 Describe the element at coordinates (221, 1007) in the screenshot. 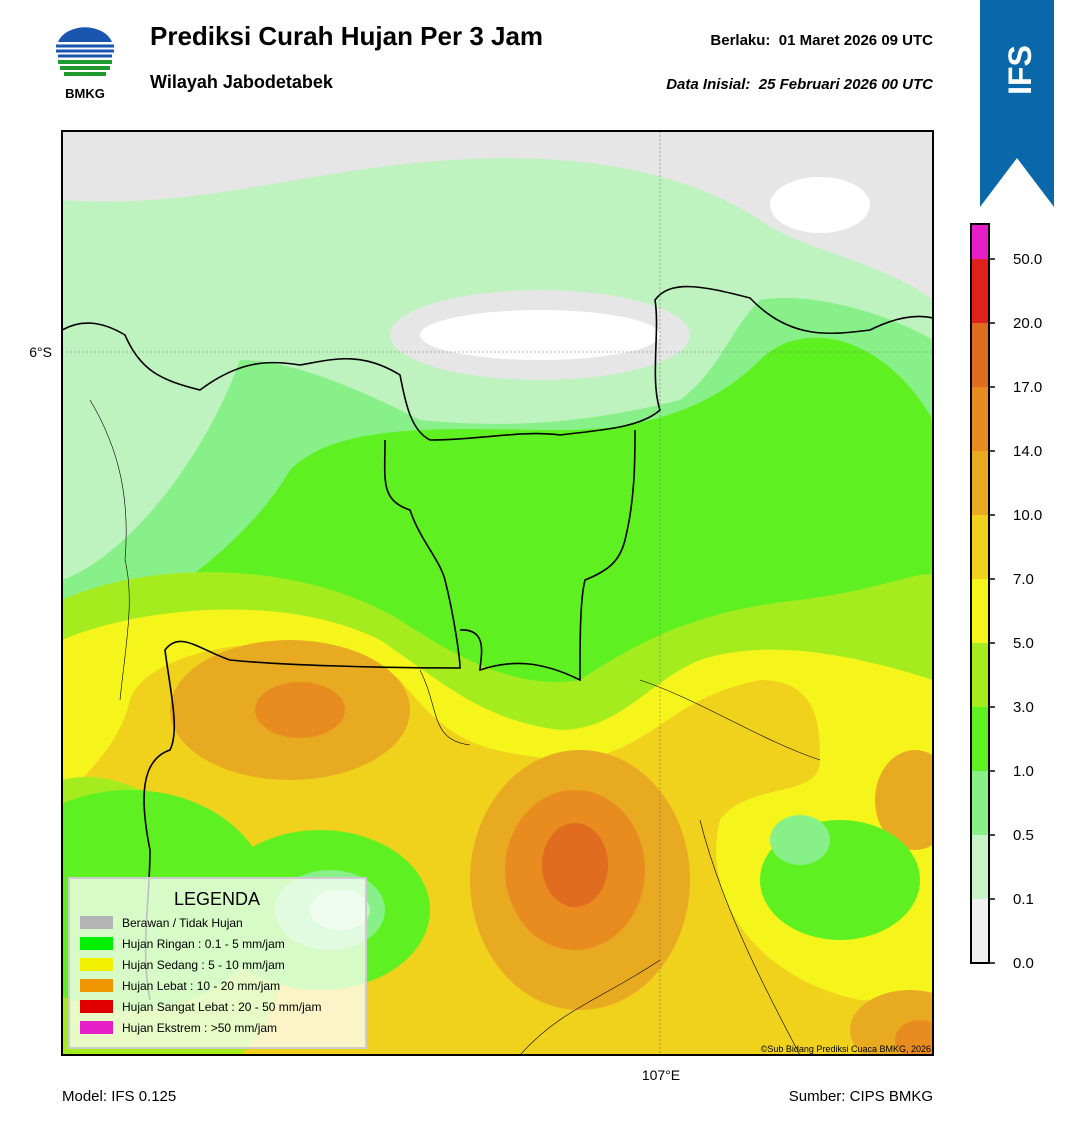

I see `legend-label: Hujan Sangat Lebat : 20 - 50 mm/jam` at that location.